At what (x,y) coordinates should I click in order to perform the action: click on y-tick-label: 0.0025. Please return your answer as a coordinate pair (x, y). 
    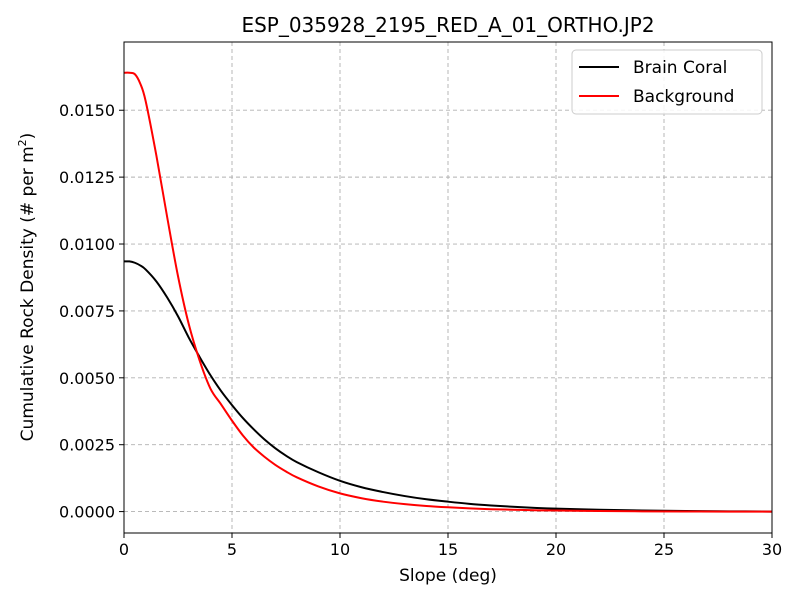
    Looking at the image, I should click on (87, 445).